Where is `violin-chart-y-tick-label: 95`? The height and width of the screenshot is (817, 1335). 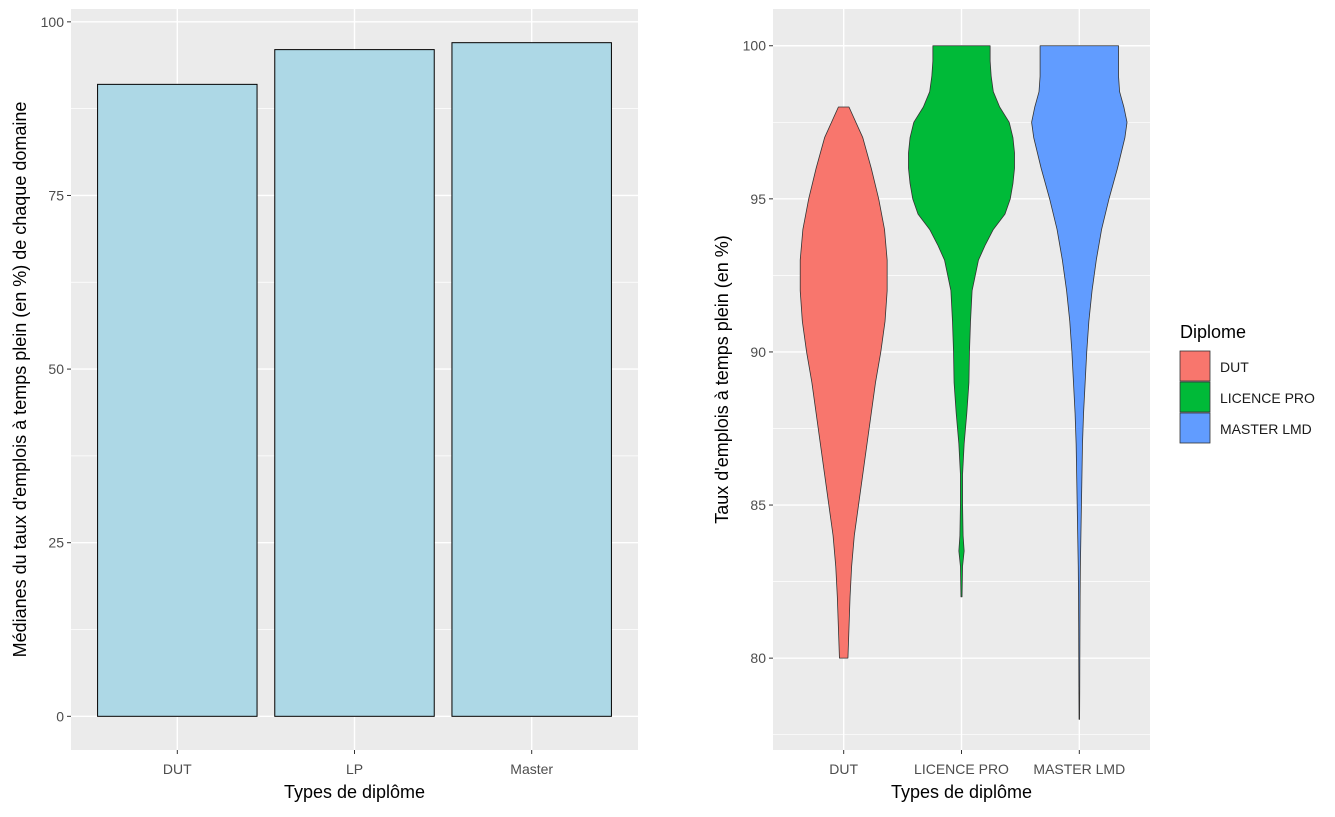
violin-chart-y-tick-label: 95 is located at coordinates (758, 199).